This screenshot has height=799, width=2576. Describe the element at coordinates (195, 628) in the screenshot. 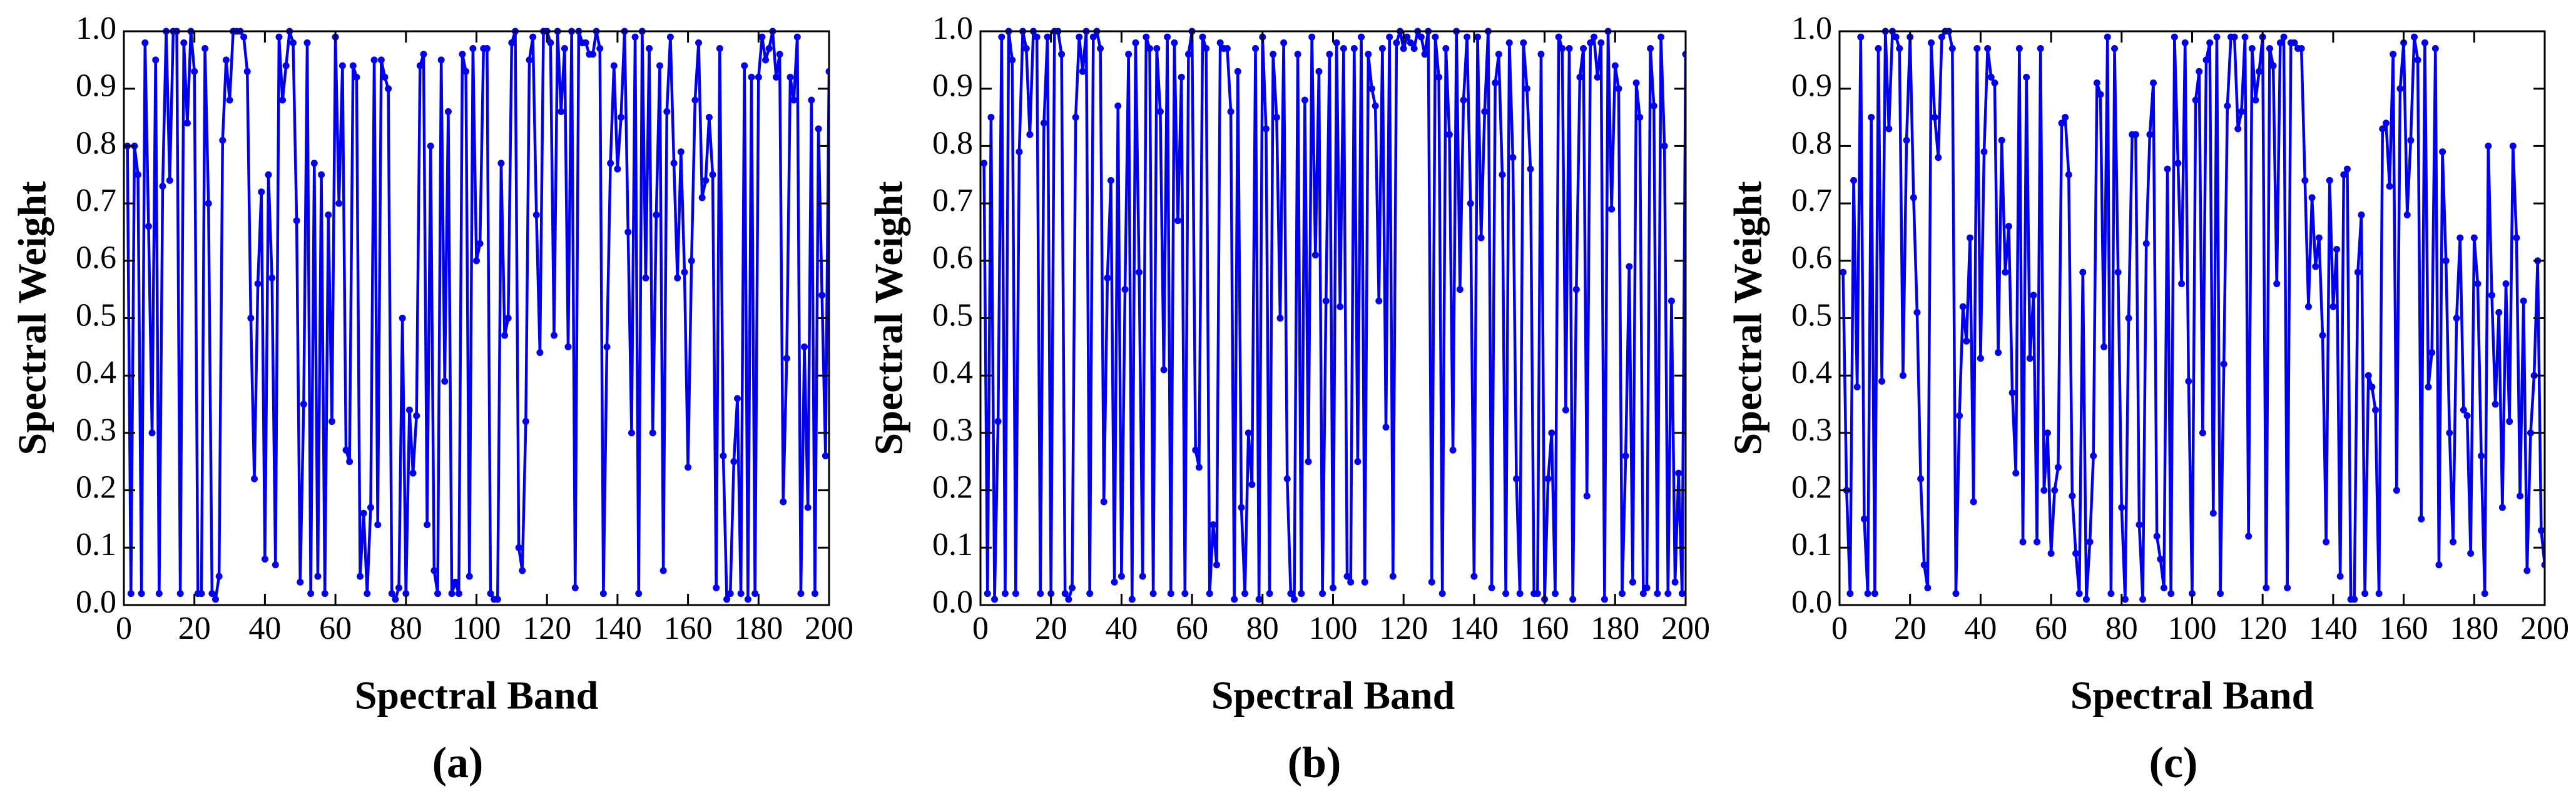

I see `x-tick-label: 20` at that location.